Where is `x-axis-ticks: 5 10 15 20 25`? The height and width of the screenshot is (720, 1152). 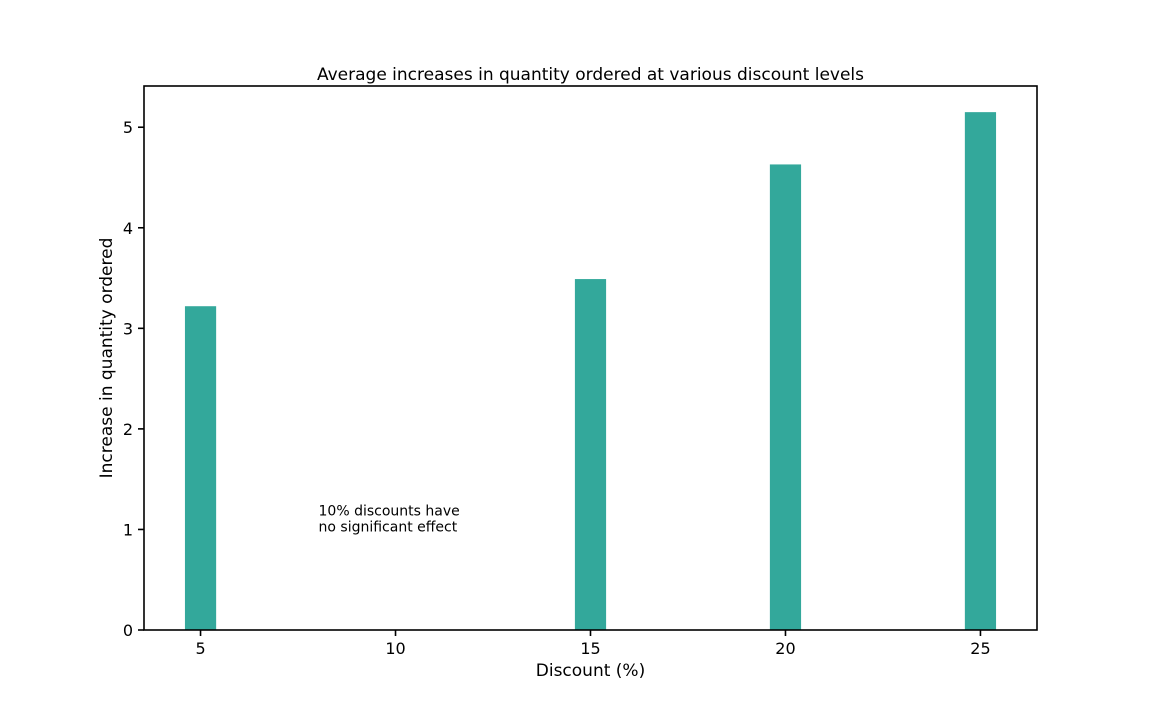
x-axis-ticks: 5 10 15 20 25 is located at coordinates (593, 644).